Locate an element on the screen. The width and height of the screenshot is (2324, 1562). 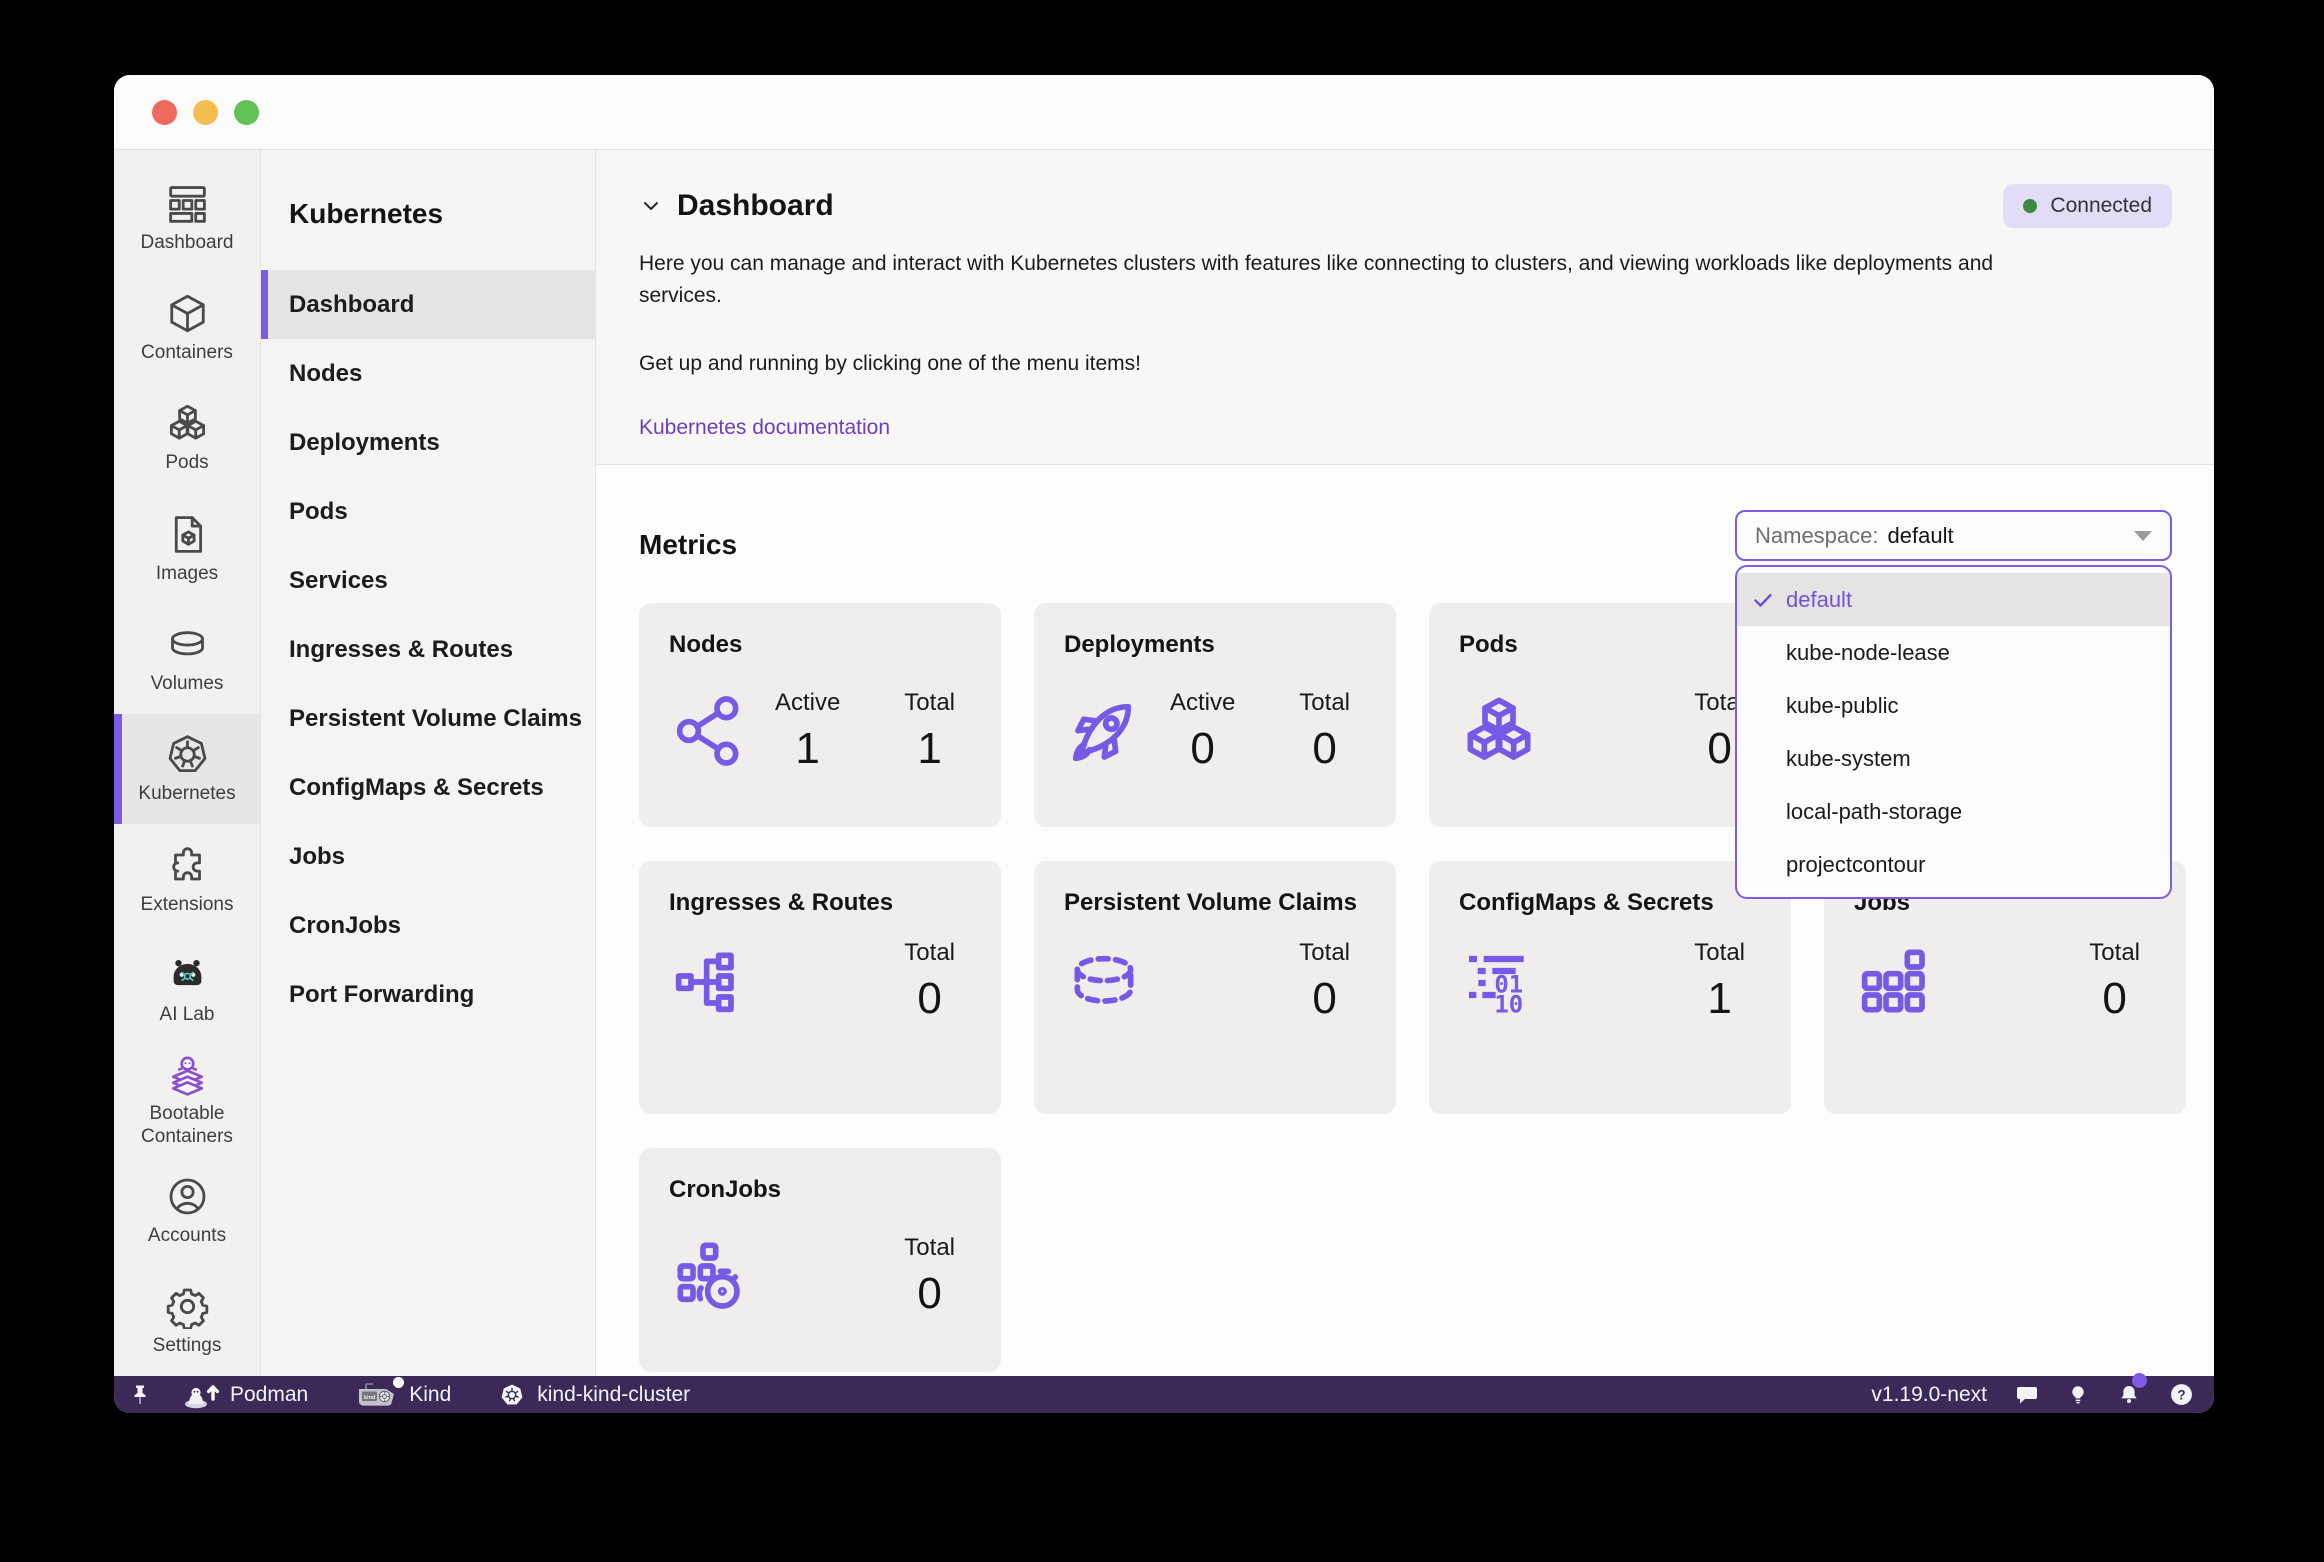
connection-status-badge: Connected is located at coordinates (2087, 206).